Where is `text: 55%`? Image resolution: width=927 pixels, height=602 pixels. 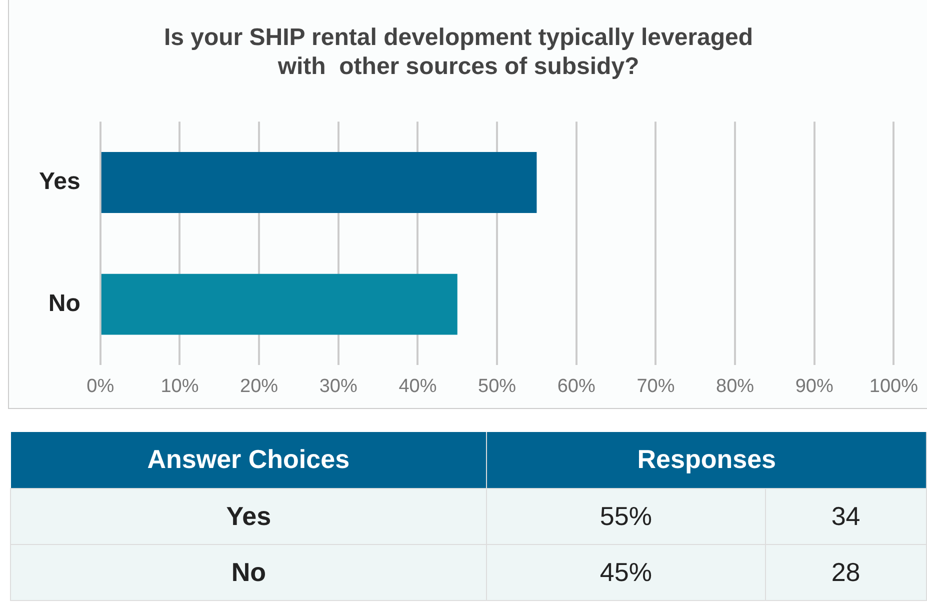 text: 55% is located at coordinates (626, 516).